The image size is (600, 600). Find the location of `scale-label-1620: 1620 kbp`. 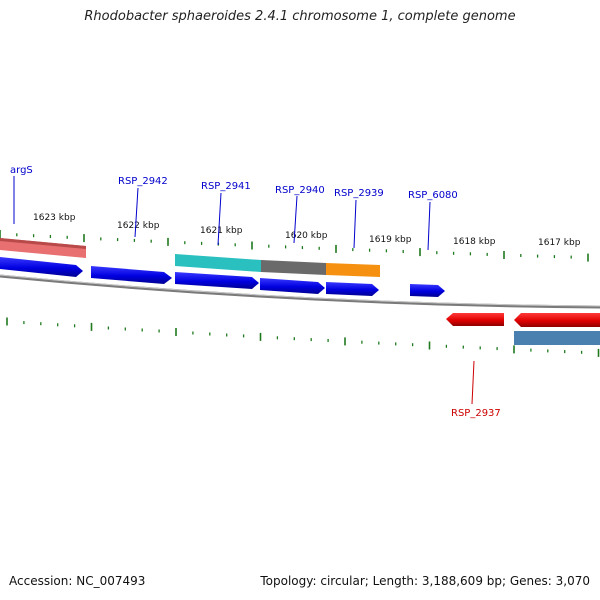

scale-label-1620: 1620 kbp is located at coordinates (306, 236).